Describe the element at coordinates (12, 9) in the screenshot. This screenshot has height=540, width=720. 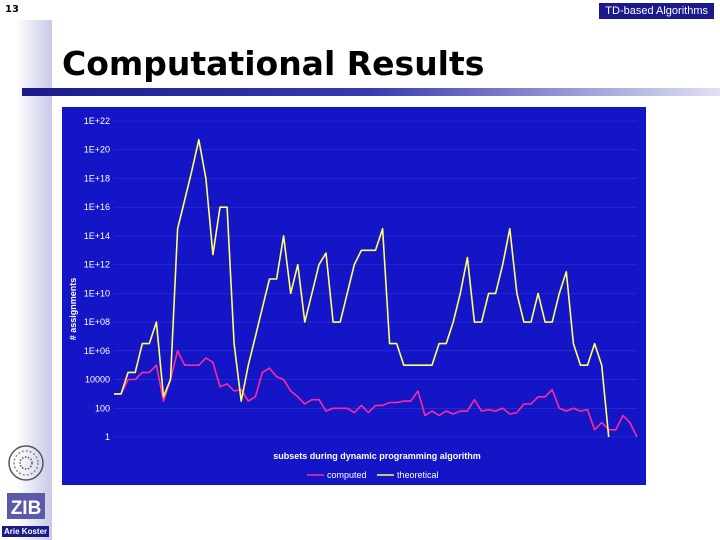
I see `slide-number: 13` at that location.